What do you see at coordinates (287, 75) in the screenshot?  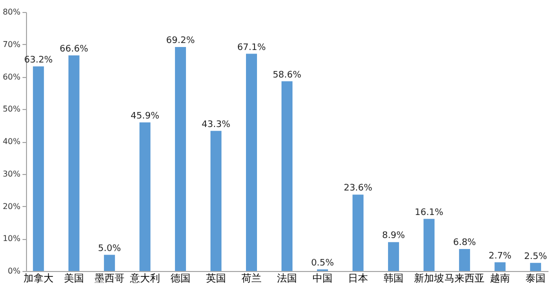 I see `data-label: 58.6%` at bounding box center [287, 75].